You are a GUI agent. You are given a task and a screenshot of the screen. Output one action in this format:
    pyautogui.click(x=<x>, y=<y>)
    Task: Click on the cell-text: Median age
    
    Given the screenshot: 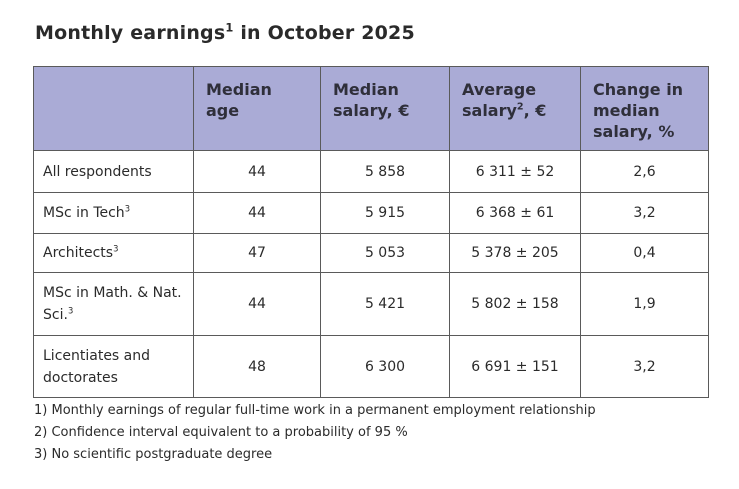 What is the action you would take?
    pyautogui.click(x=239, y=100)
    